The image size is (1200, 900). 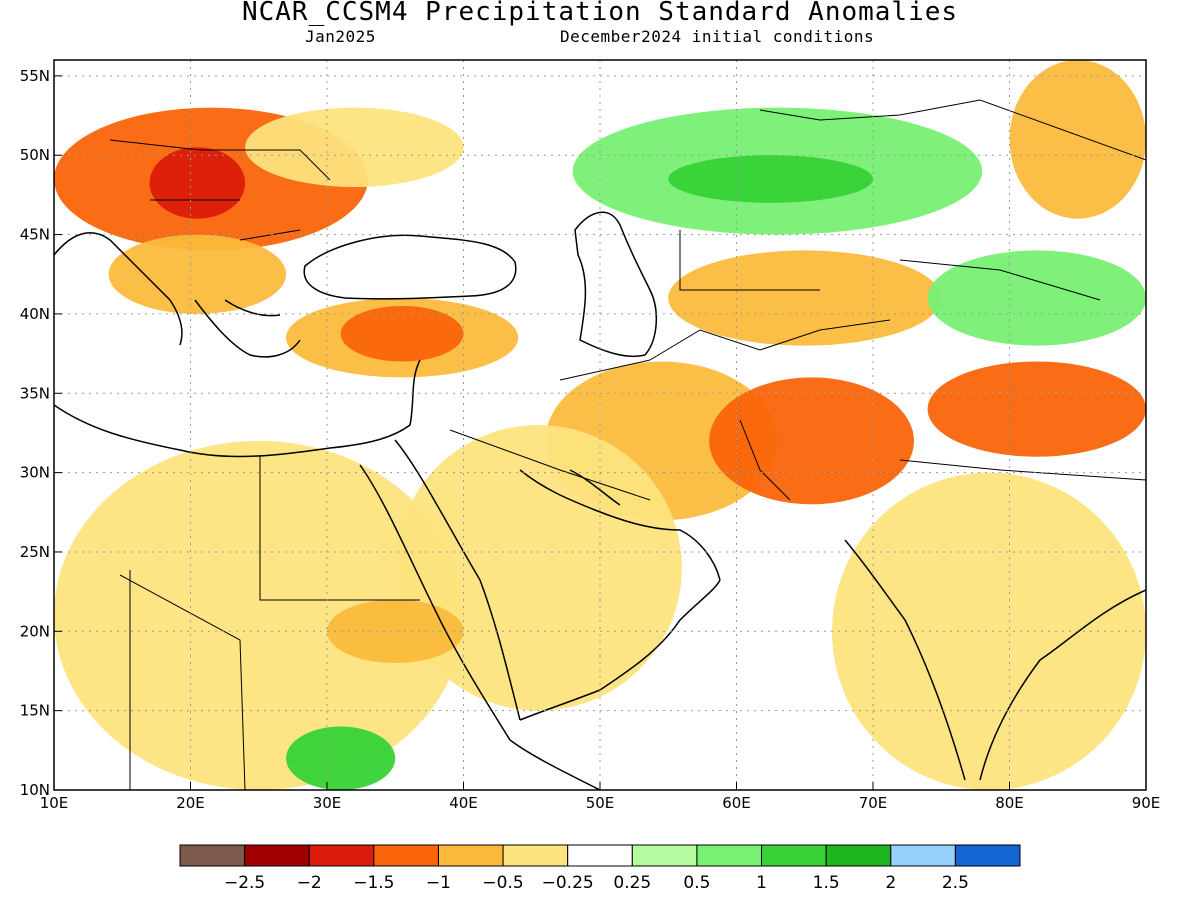 What do you see at coordinates (463, 803) in the screenshot?
I see `x-tick-label: 40E` at bounding box center [463, 803].